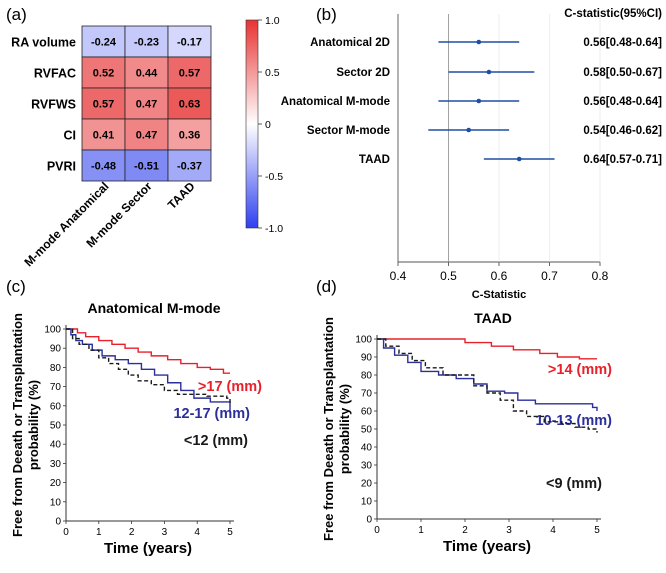  Describe the element at coordinates (350, 43) in the screenshot. I see `forest-row-label: Anatomical 2D` at that location.